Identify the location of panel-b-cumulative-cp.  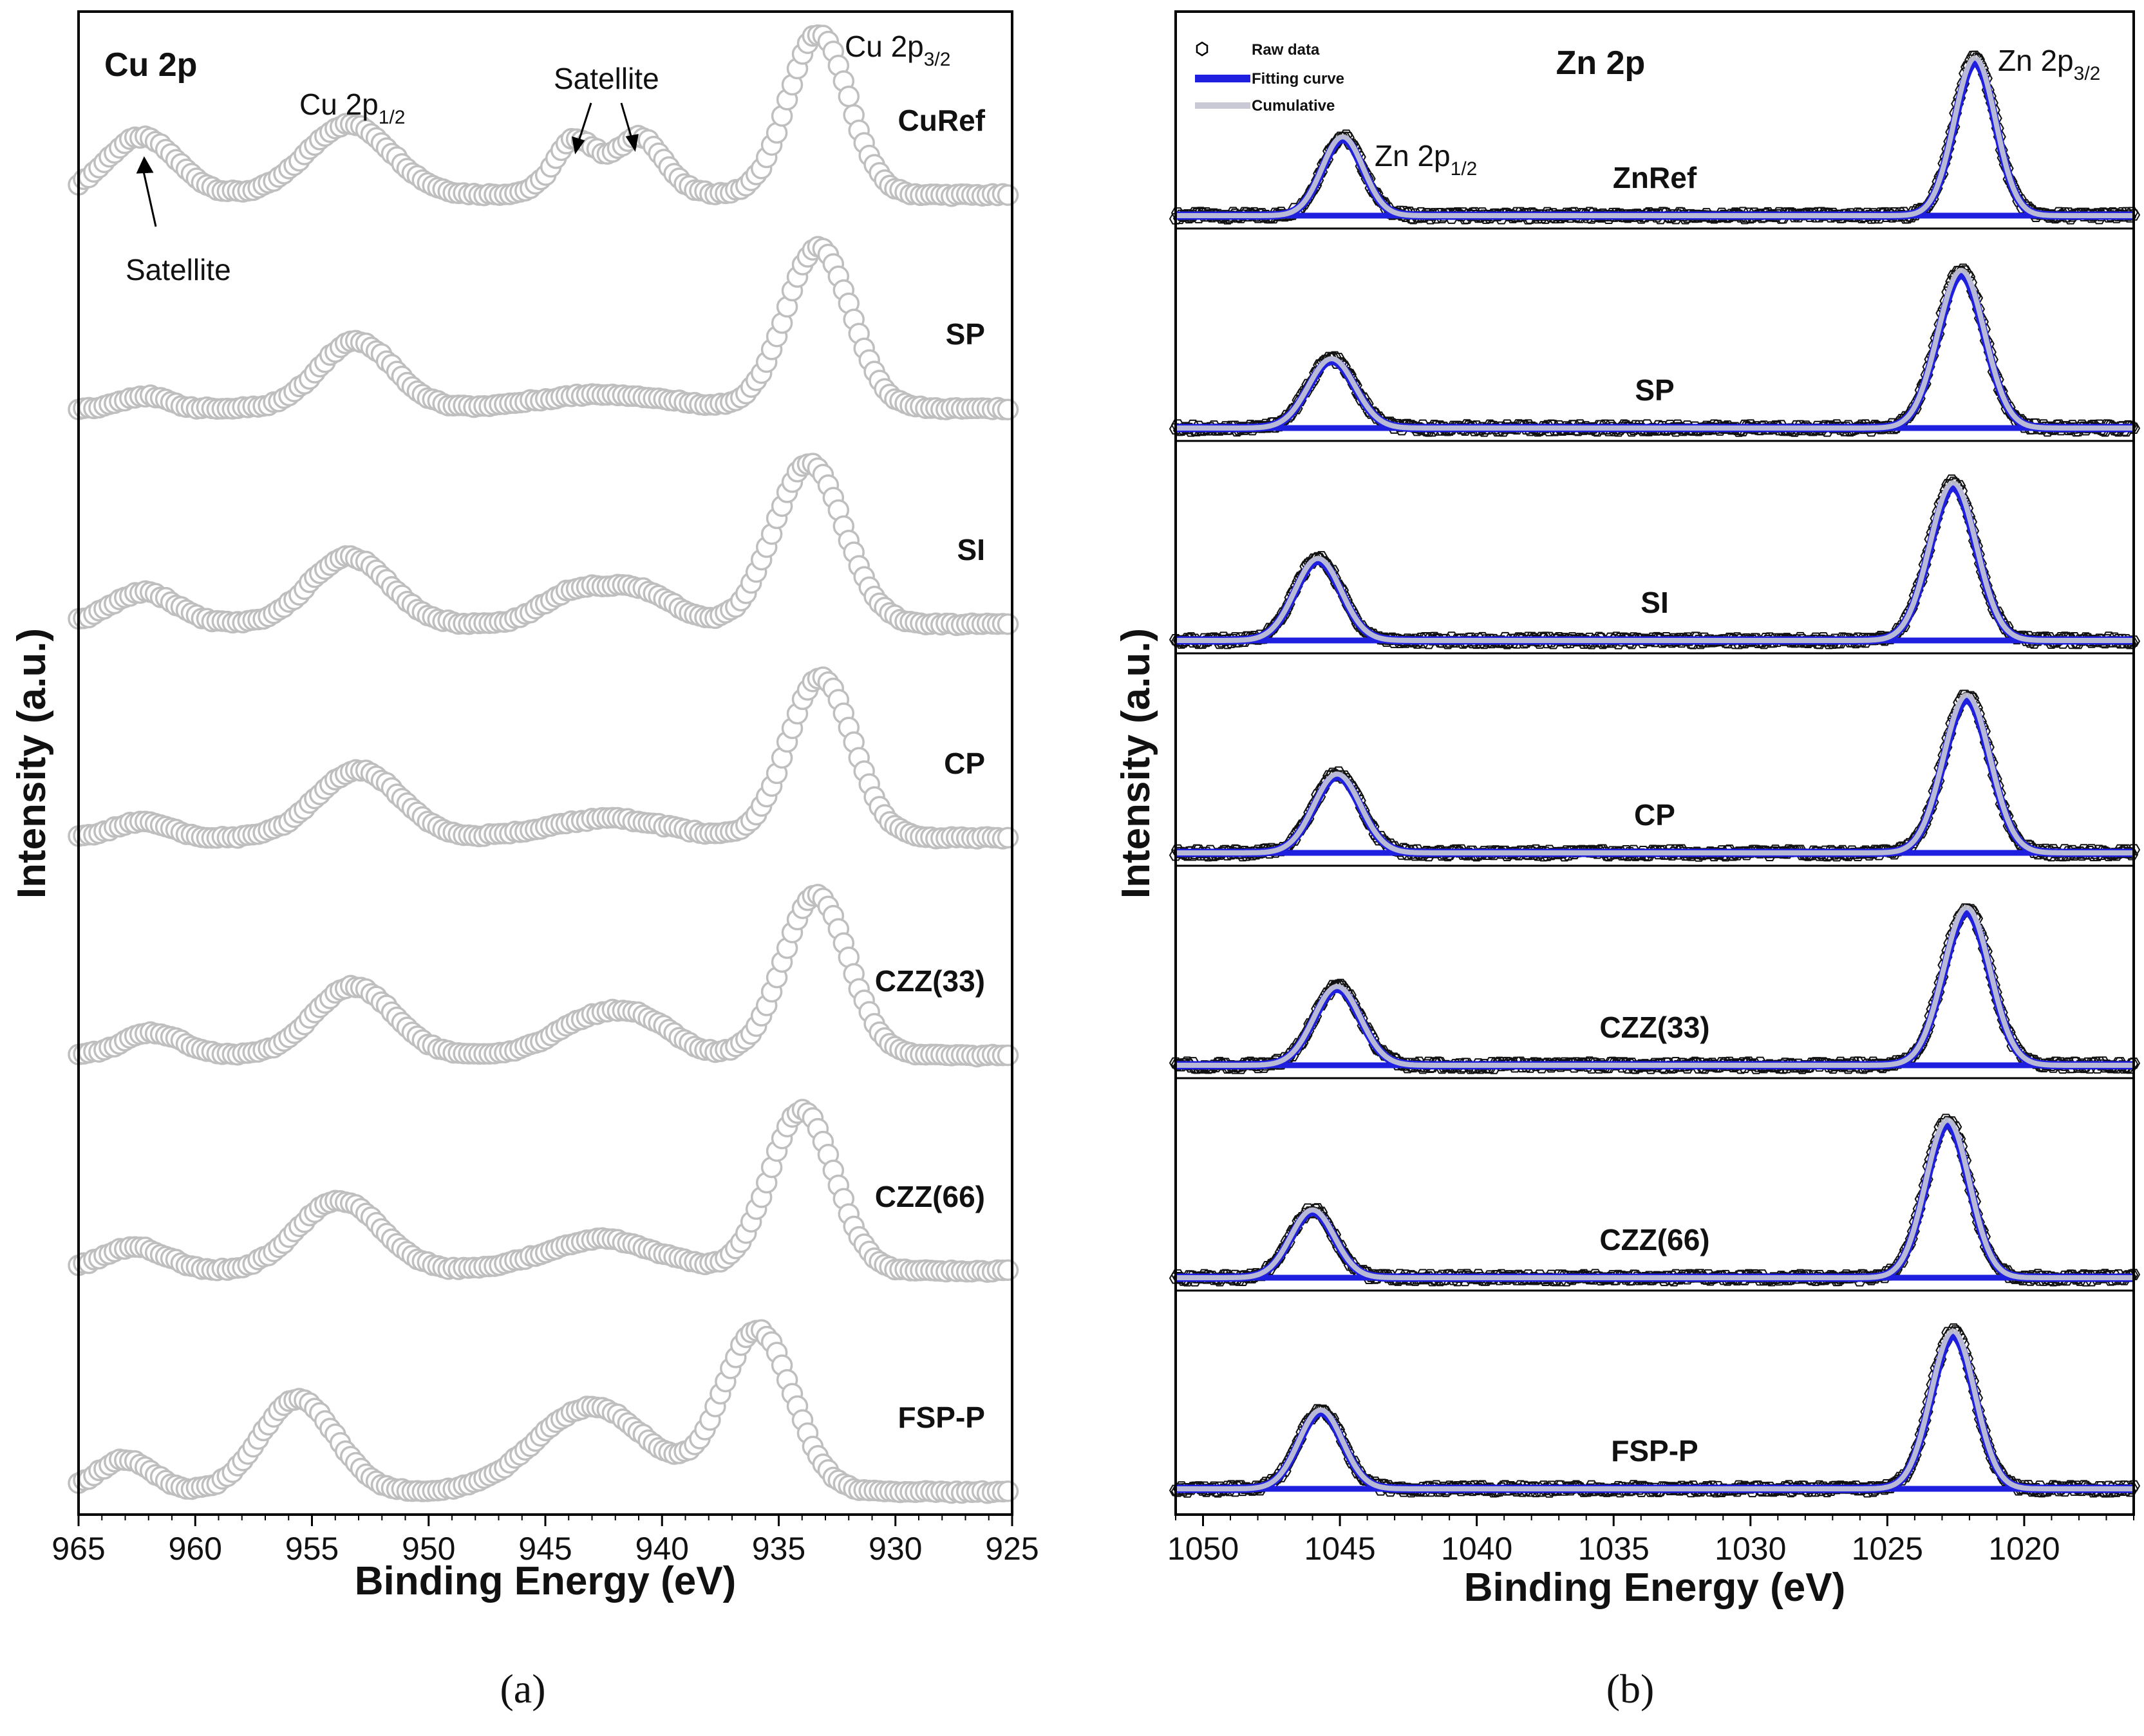
(1655, 773).